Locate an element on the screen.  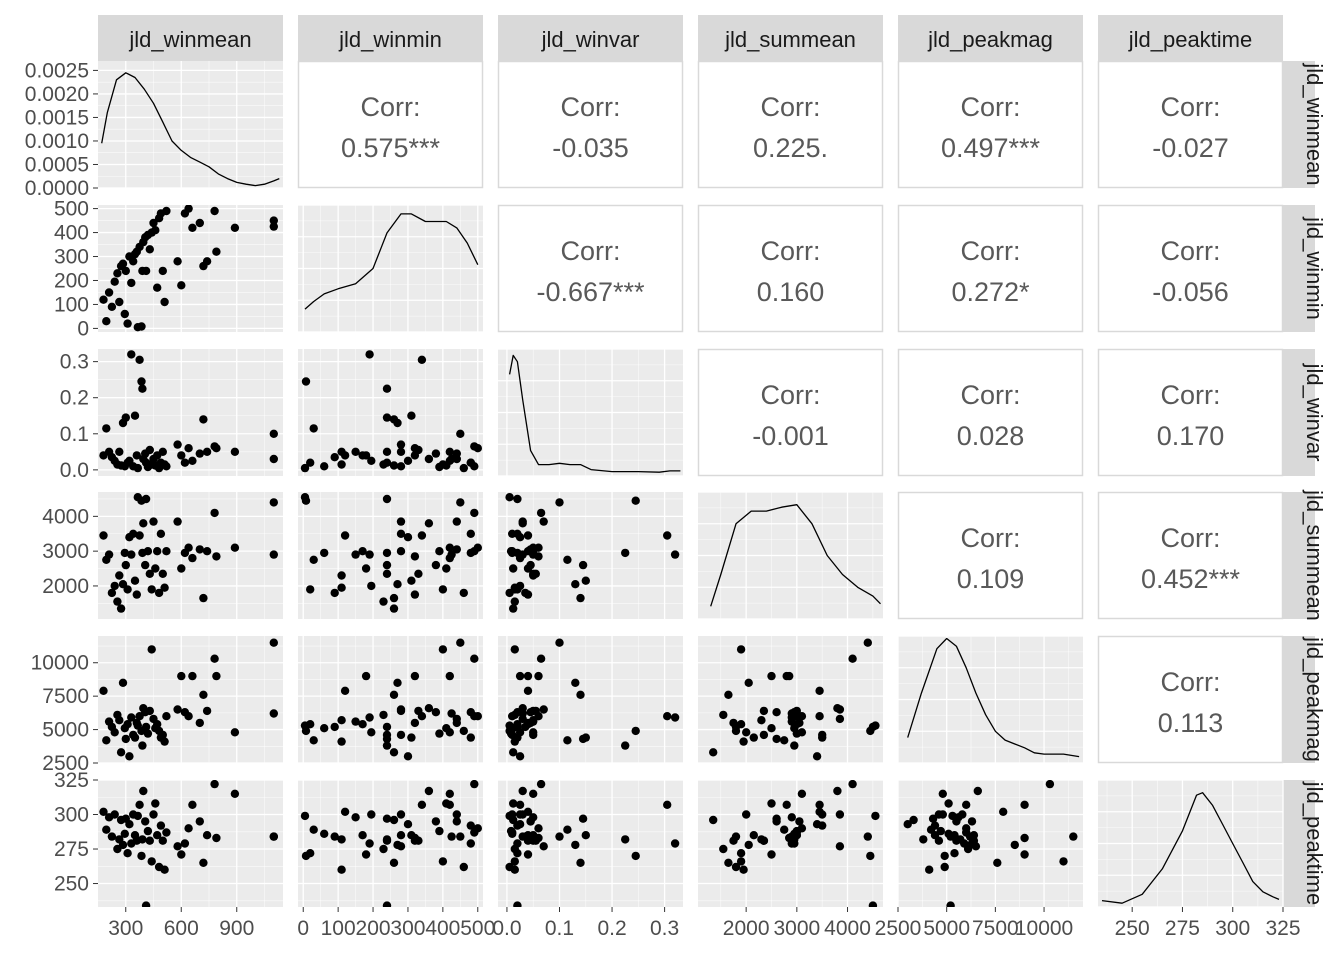
column-strip-label: jld_peaktime is located at coordinates (1190, 39).